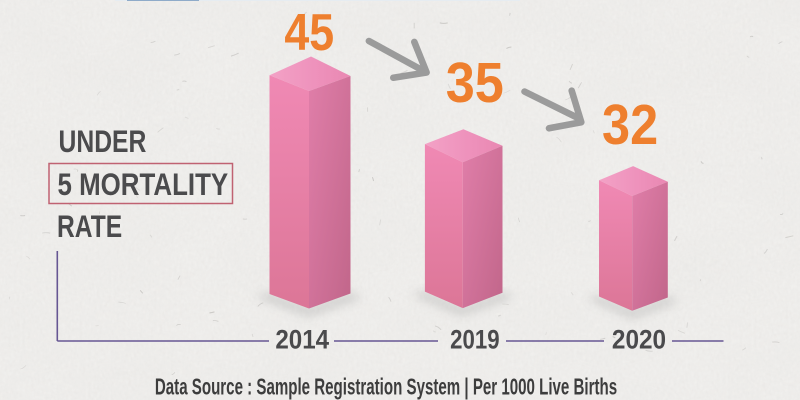 This screenshot has width=800, height=400. What do you see at coordinates (89, 226) in the screenshot?
I see `svg-text: RATE` at bounding box center [89, 226].